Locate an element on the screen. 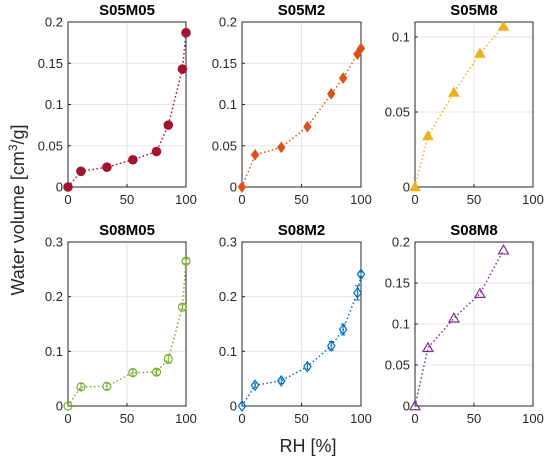 The image size is (550, 466). panel-title: S05M8 is located at coordinates (474, 10).